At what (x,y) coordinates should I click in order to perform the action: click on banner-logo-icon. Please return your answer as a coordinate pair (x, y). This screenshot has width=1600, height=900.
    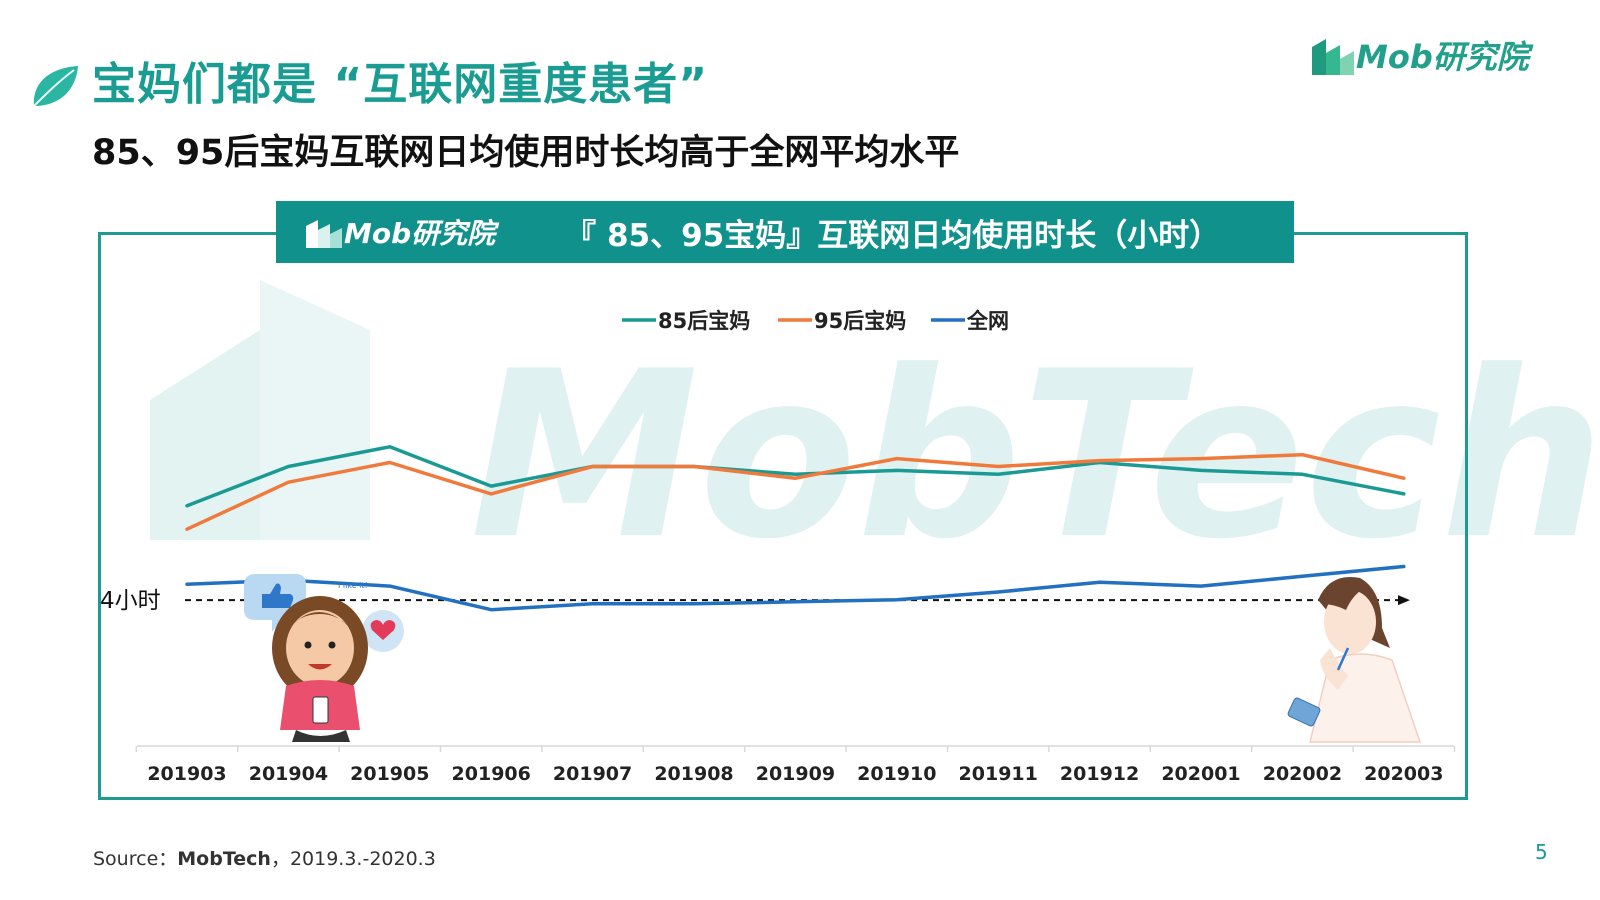
    Looking at the image, I should click on (324, 234).